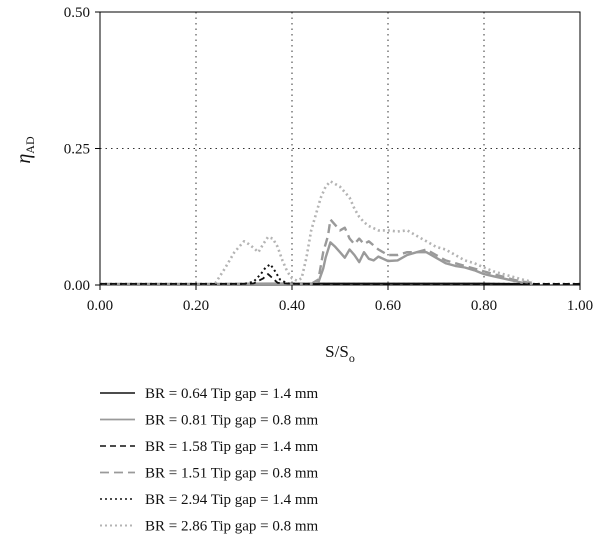  What do you see at coordinates (232, 527) in the screenshot?
I see `legend-label-6: BR = 2.86 Tip gap = 0.8 mm` at bounding box center [232, 527].